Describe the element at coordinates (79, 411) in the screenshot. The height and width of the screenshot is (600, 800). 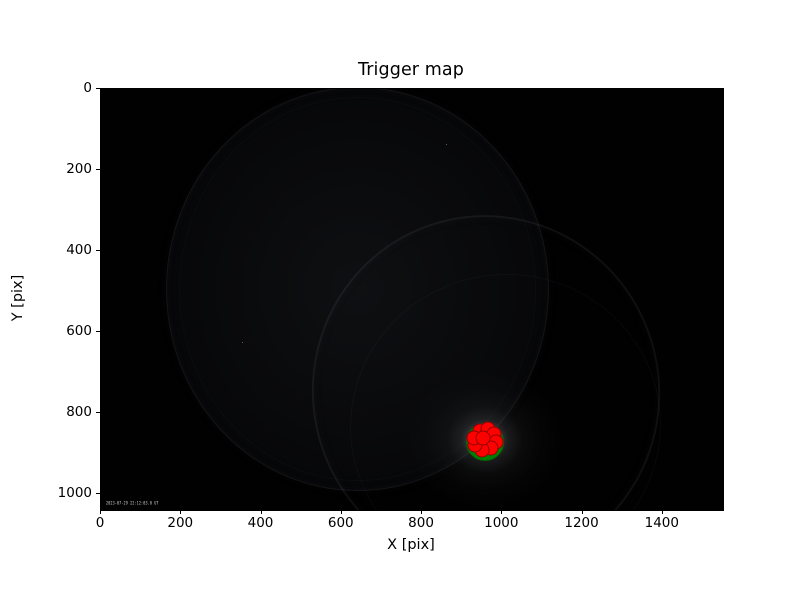
I see `y-axis-tick-label: 800` at that location.